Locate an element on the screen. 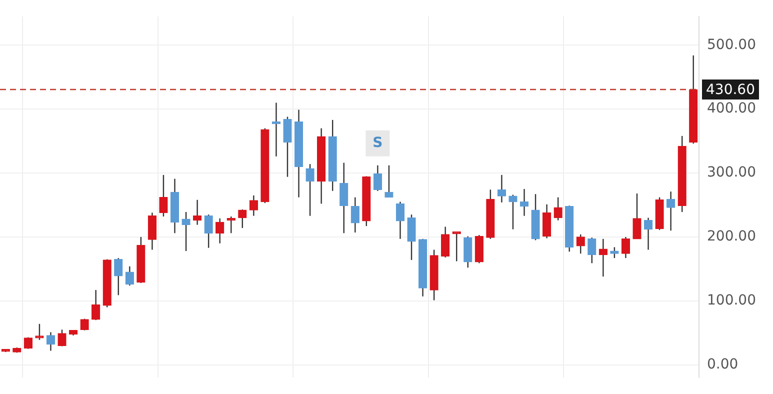  y-tick-label: 500.00 is located at coordinates (731, 44).